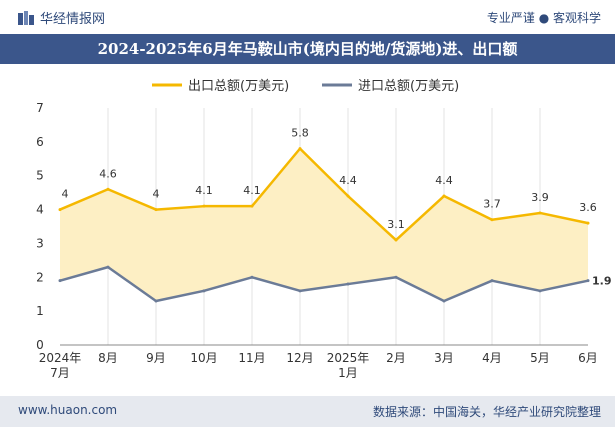 The image size is (615, 427). What do you see at coordinates (396, 224) in the screenshot?
I see `export-data-label: 3.1` at bounding box center [396, 224].